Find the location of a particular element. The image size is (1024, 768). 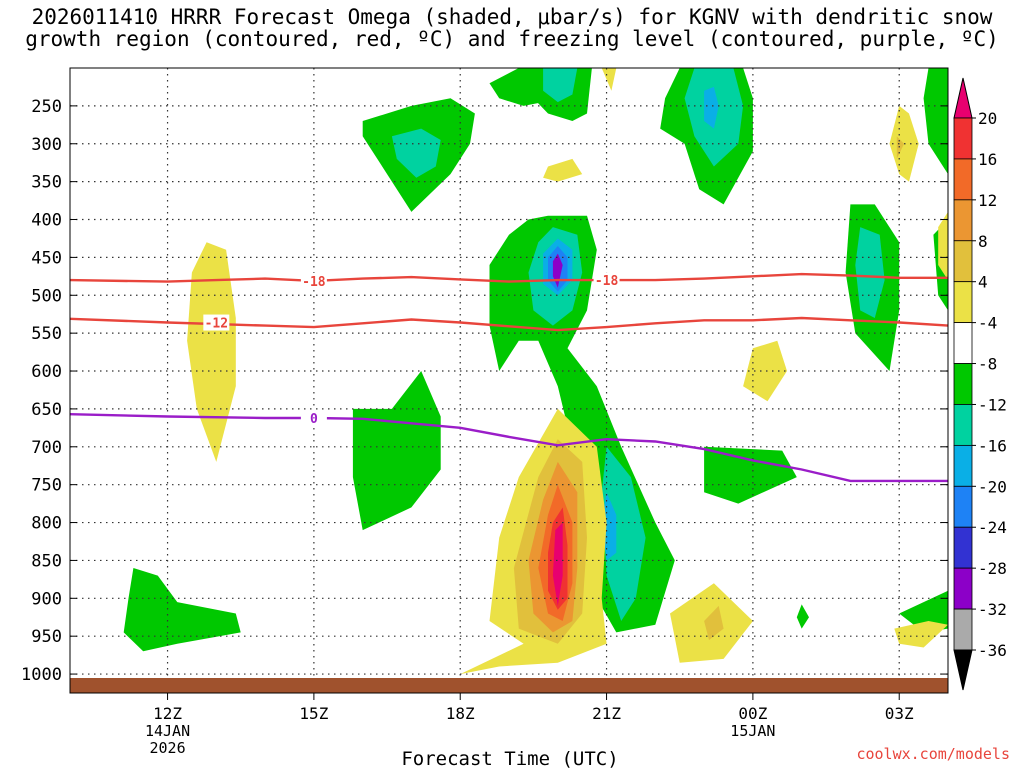

colorbar-label-20: 20 is located at coordinates (987, 118).